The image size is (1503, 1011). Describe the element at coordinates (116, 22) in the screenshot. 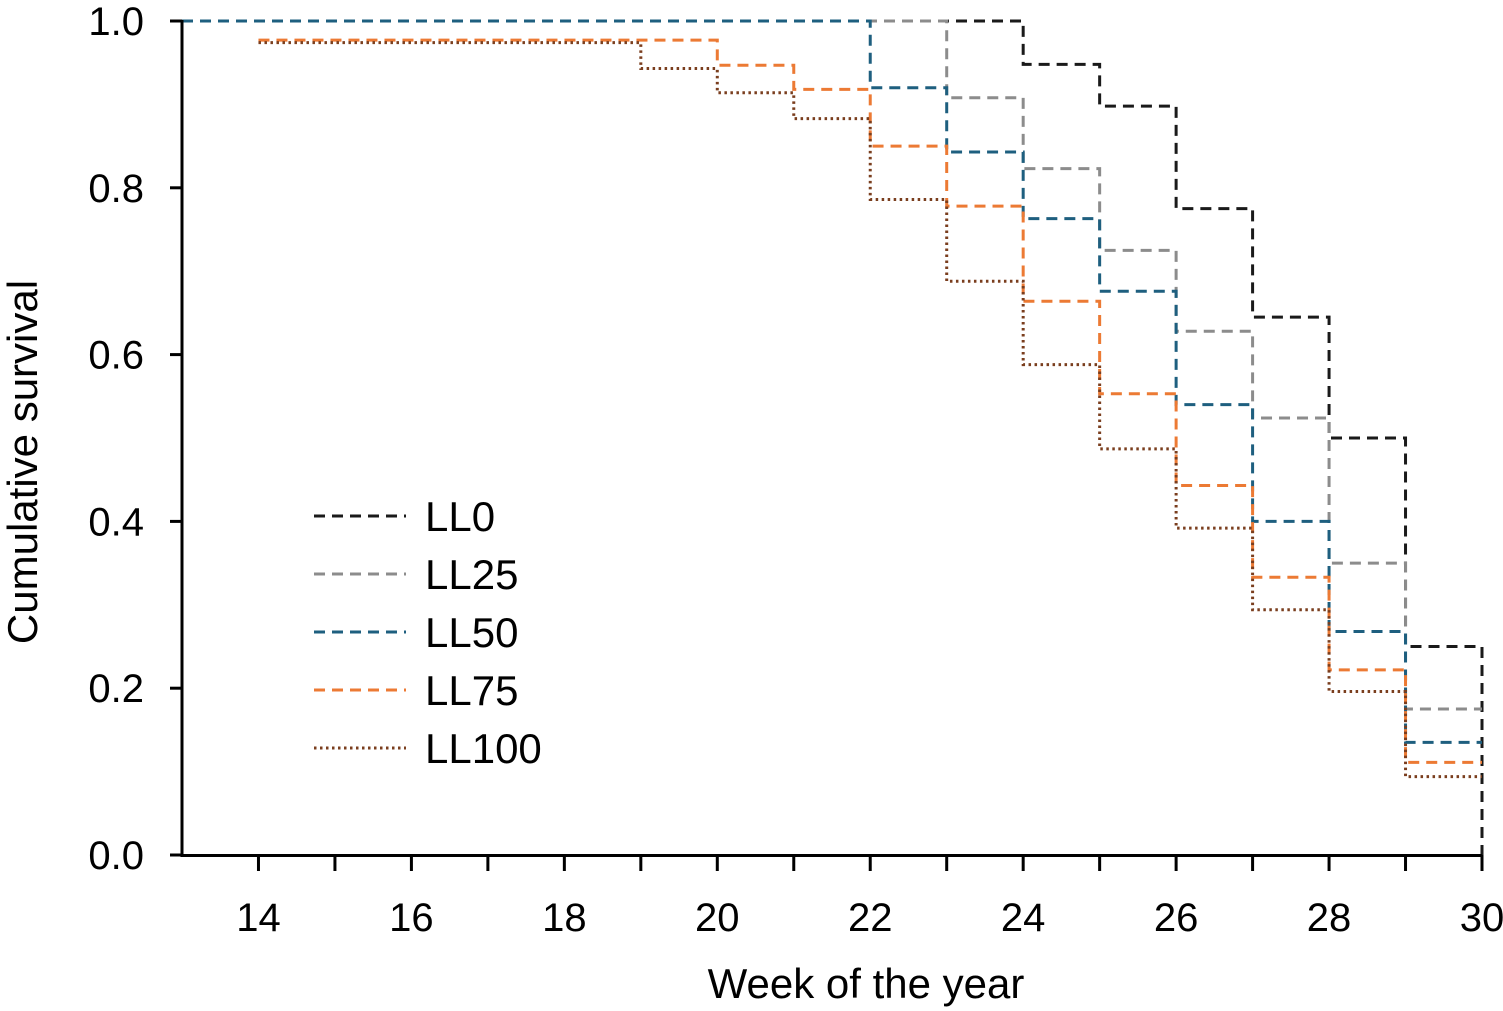

I see `y-tick-label: 1.0` at that location.